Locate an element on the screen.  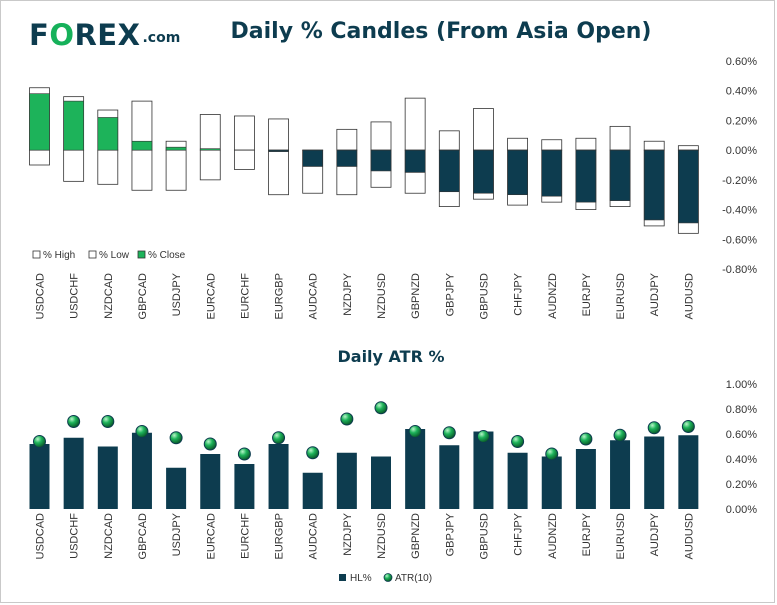
atr-category-label: GBPNZD is located at coordinates (416, 536).